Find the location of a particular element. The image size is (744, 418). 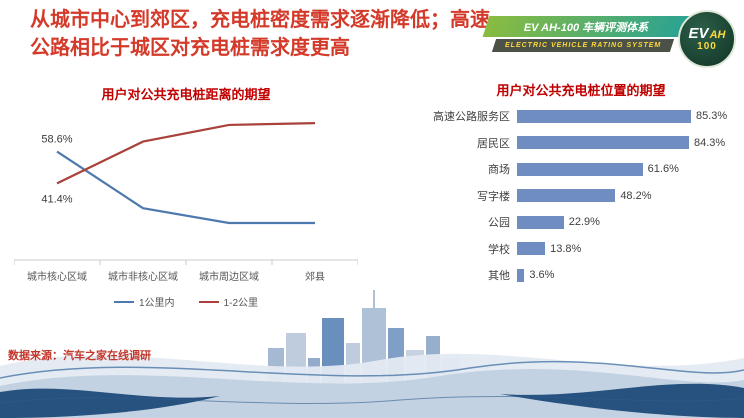

wave-dark-left is located at coordinates (110, 403).